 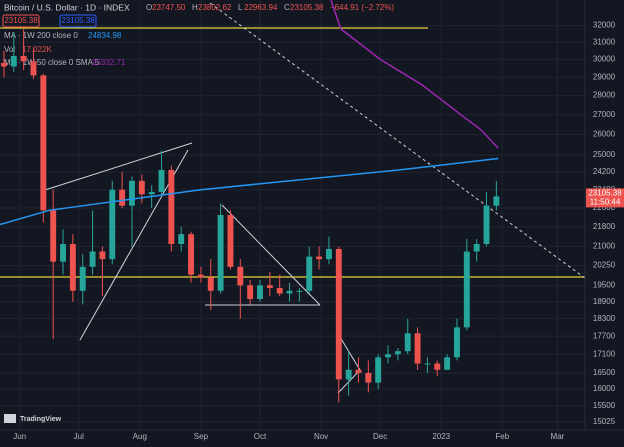 What do you see at coordinates (604, 114) in the screenshot?
I see `y-tick-label: 27000` at bounding box center [604, 114].